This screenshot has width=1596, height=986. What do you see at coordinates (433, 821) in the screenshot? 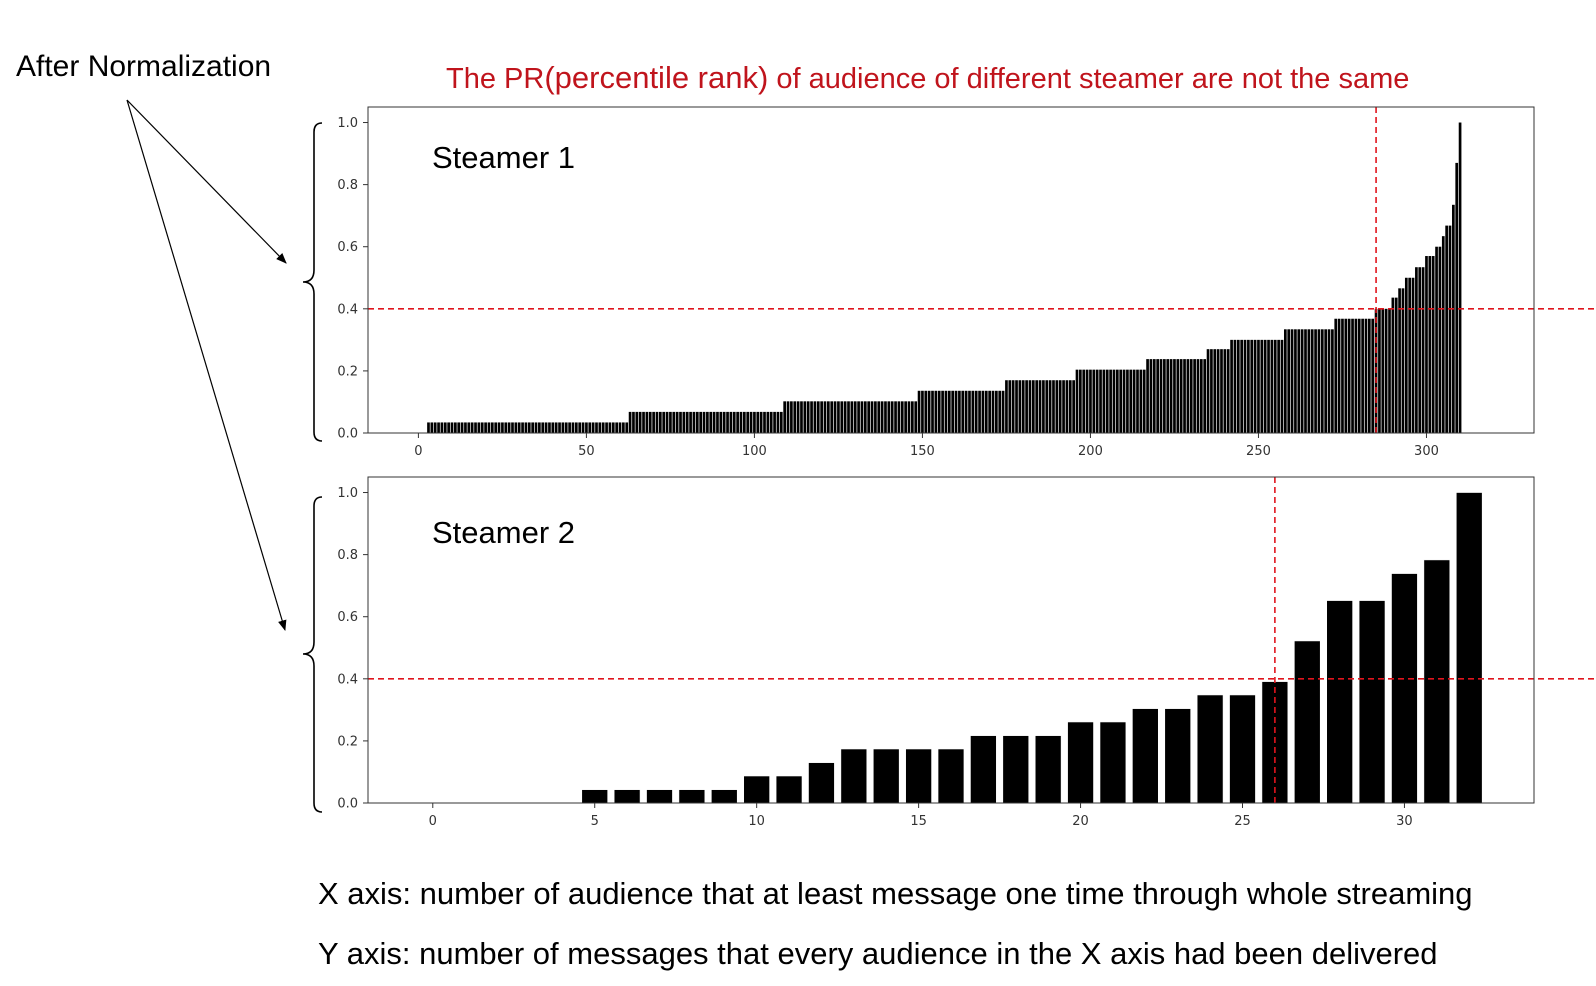
I see `x-tick-label: 0` at bounding box center [433, 821].